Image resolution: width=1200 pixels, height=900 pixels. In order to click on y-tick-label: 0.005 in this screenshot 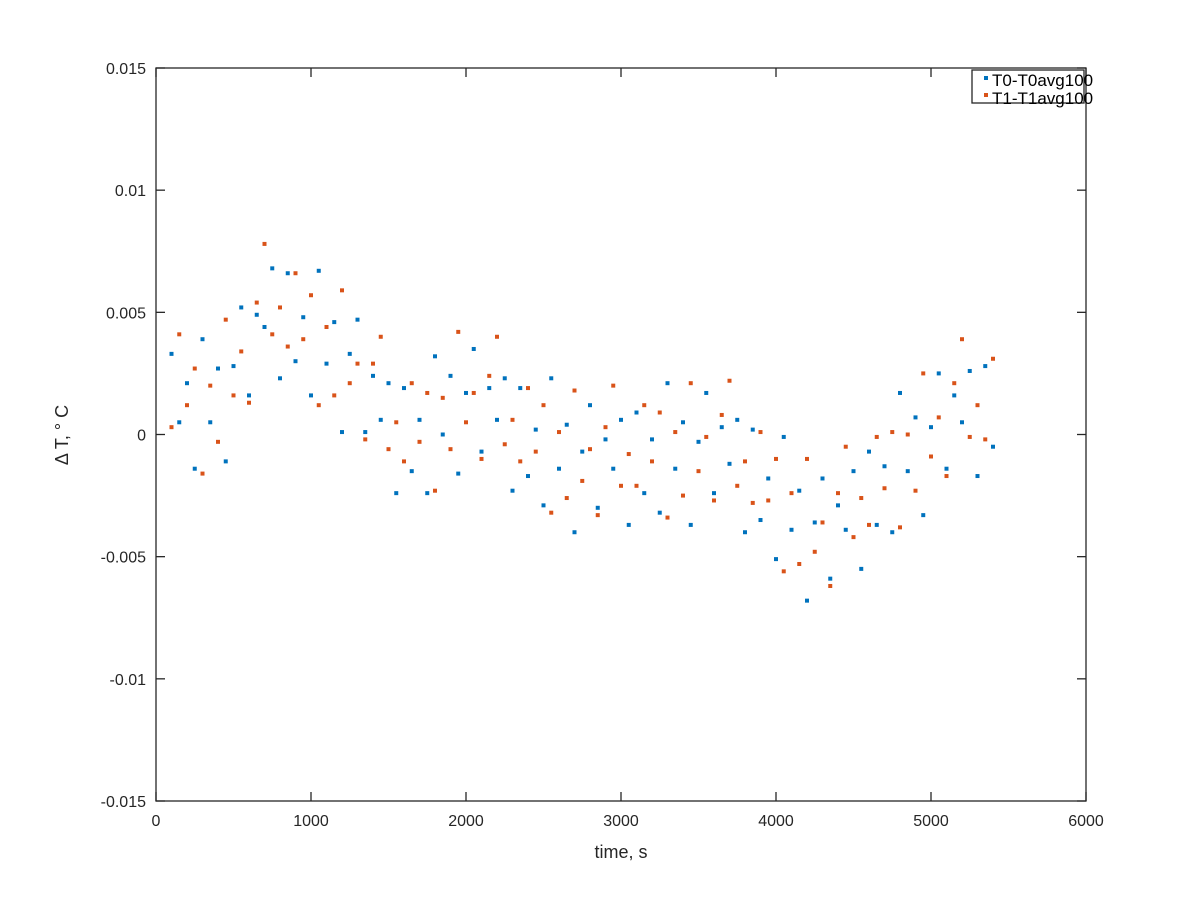, I will do `click(126, 313)`.